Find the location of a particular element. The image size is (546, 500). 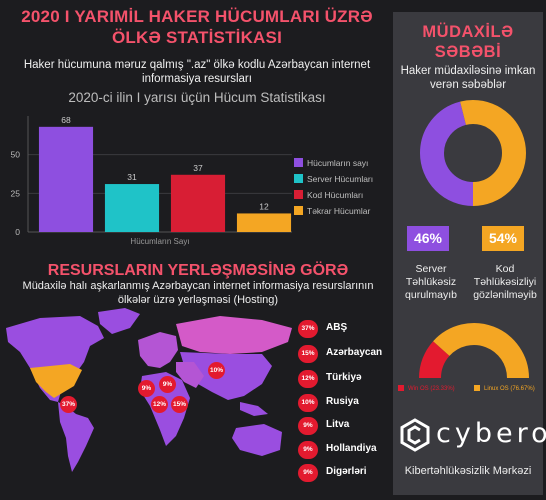

section-title: RESURSLARIN YERLƏŞMƏSİNƏ GÖRƏ is located at coordinates (198, 270).